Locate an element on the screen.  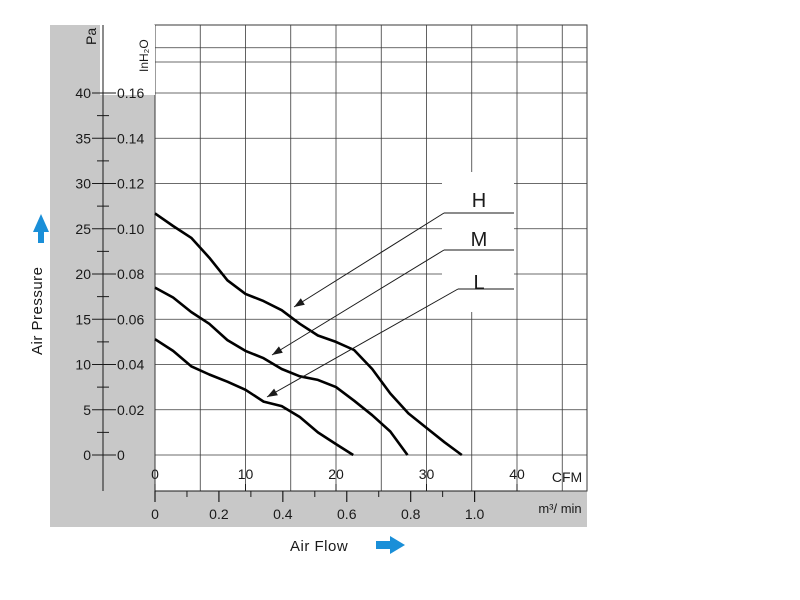
legend-leader-m is located at coordinates (358, 302).